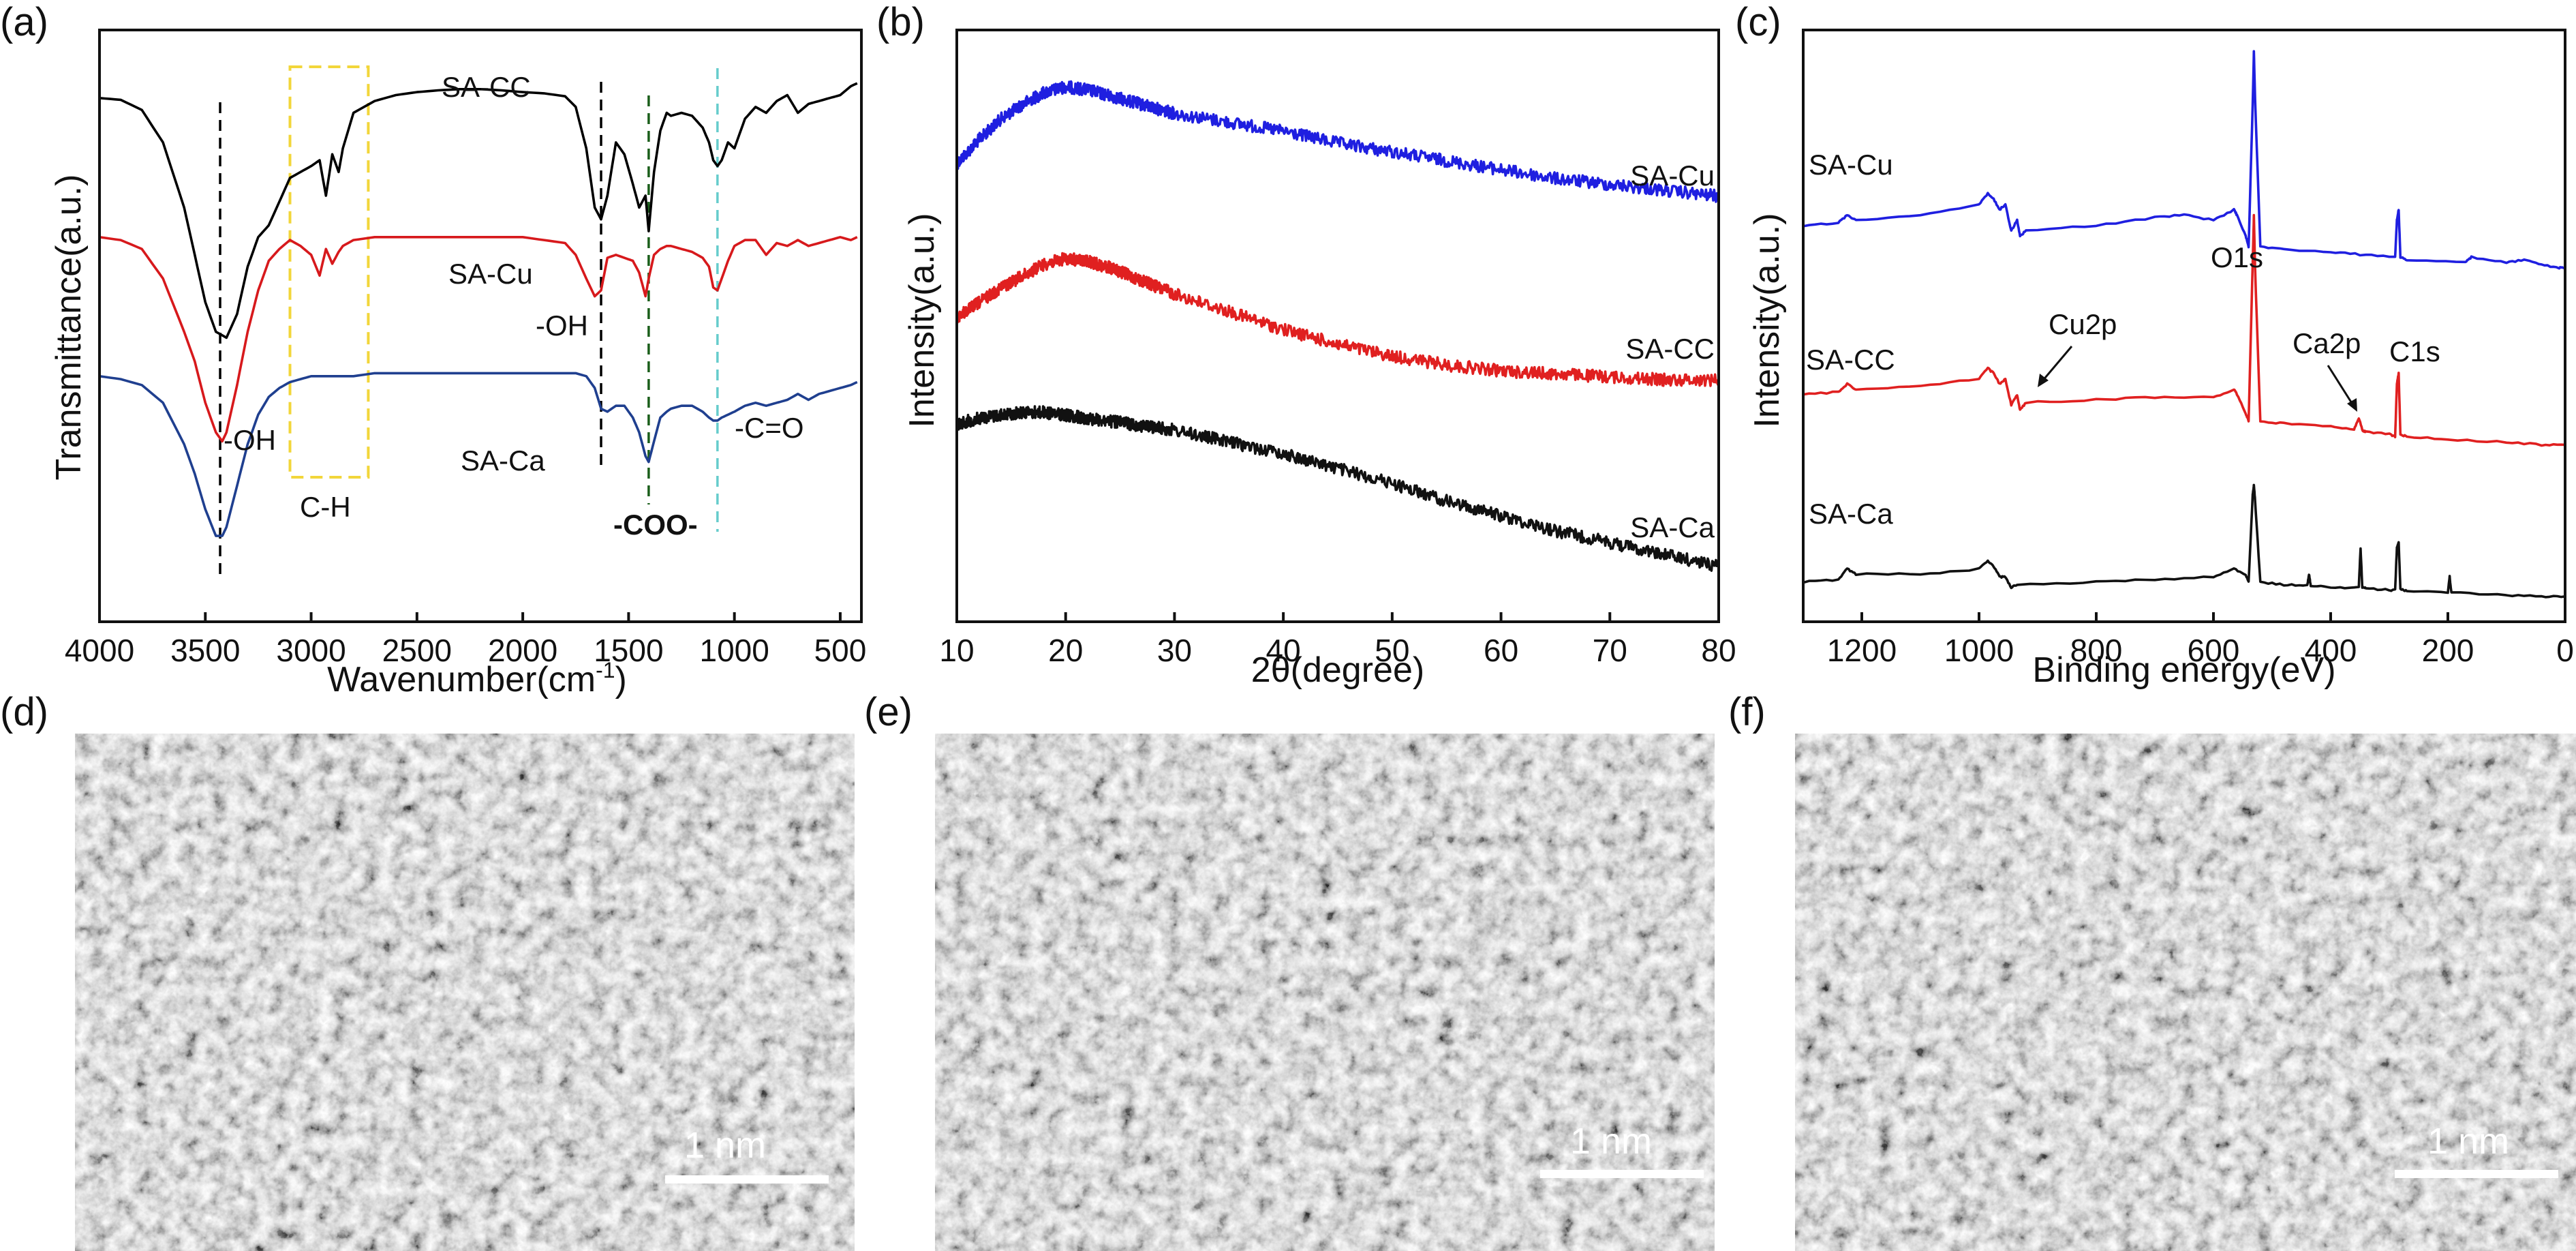  Describe the element at coordinates (1719, 650) in the screenshot. I see `panel-b-x-tick-label-80: 80` at that location.